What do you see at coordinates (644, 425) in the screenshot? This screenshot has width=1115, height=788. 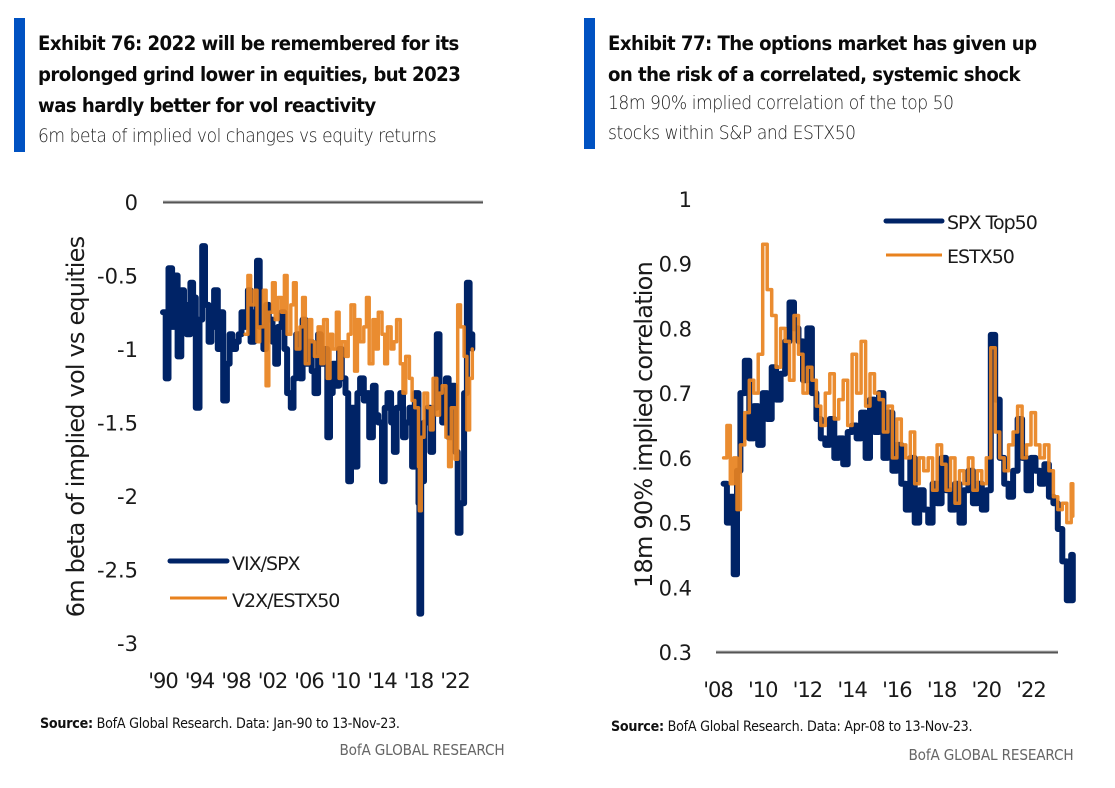 I see `y-axis-label: 18m 90% implied correlation` at bounding box center [644, 425].